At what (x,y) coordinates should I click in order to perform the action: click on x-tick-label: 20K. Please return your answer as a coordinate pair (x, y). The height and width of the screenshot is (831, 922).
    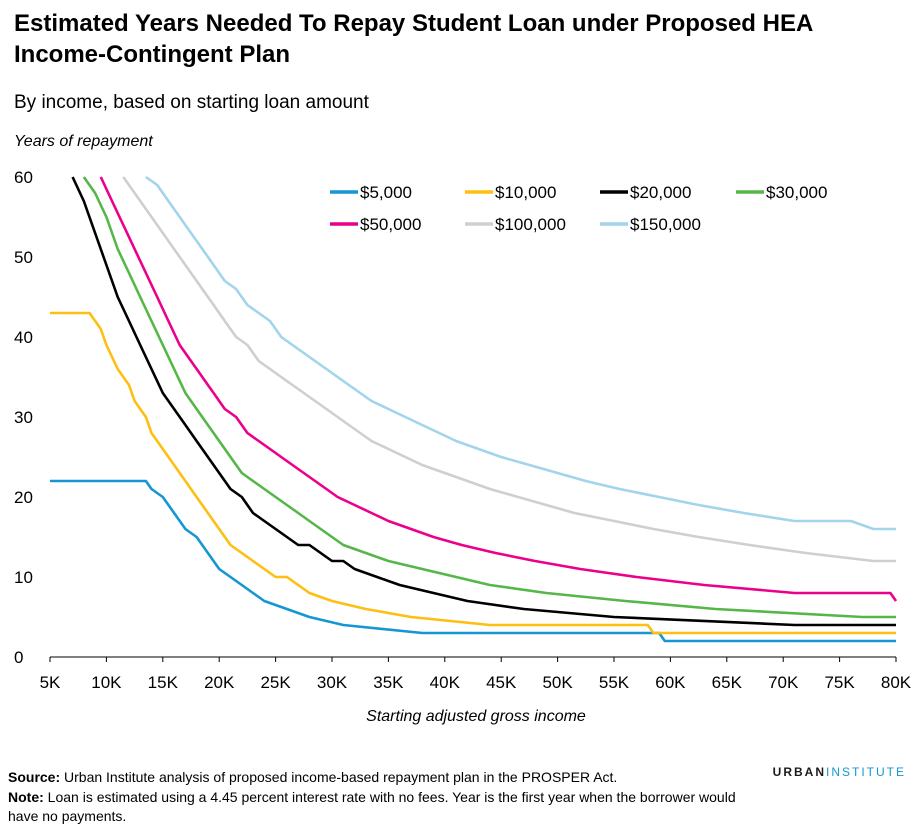
    Looking at the image, I should click on (219, 682).